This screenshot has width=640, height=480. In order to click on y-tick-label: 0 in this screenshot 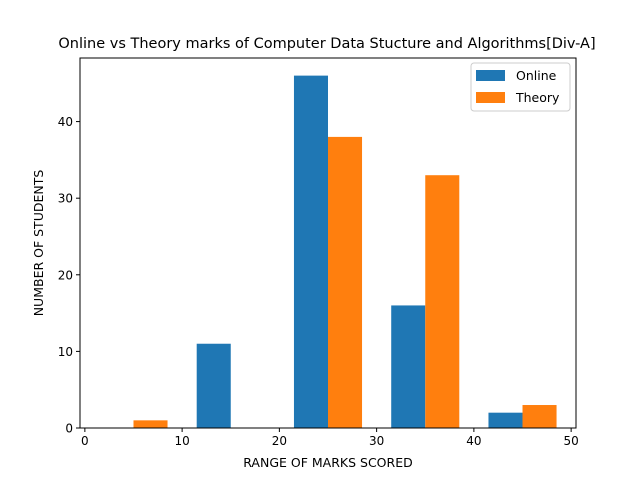, I will do `click(69, 429)`.